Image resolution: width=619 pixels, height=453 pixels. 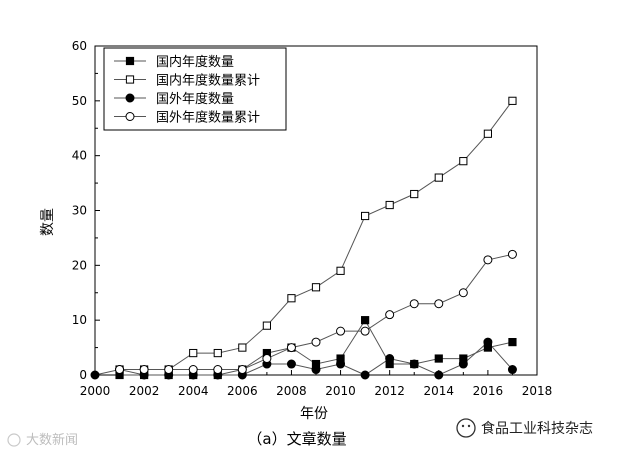 I want to click on x-tick-label: 2014, so click(x=439, y=391).